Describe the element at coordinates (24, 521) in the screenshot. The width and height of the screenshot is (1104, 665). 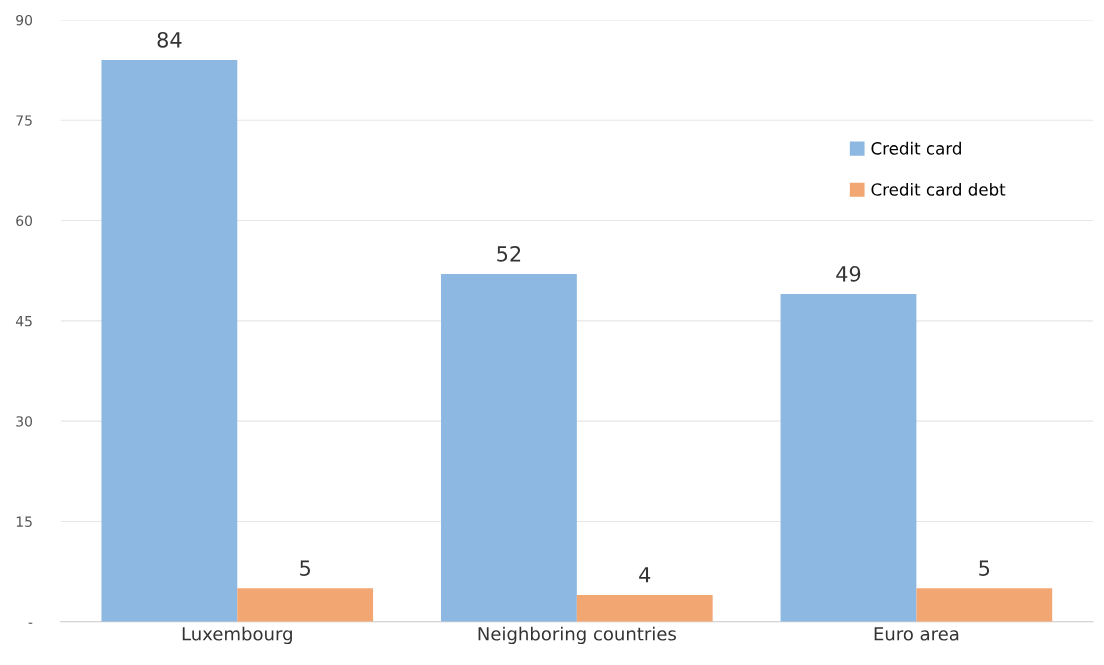
I see `y-tick-label: 15` at that location.